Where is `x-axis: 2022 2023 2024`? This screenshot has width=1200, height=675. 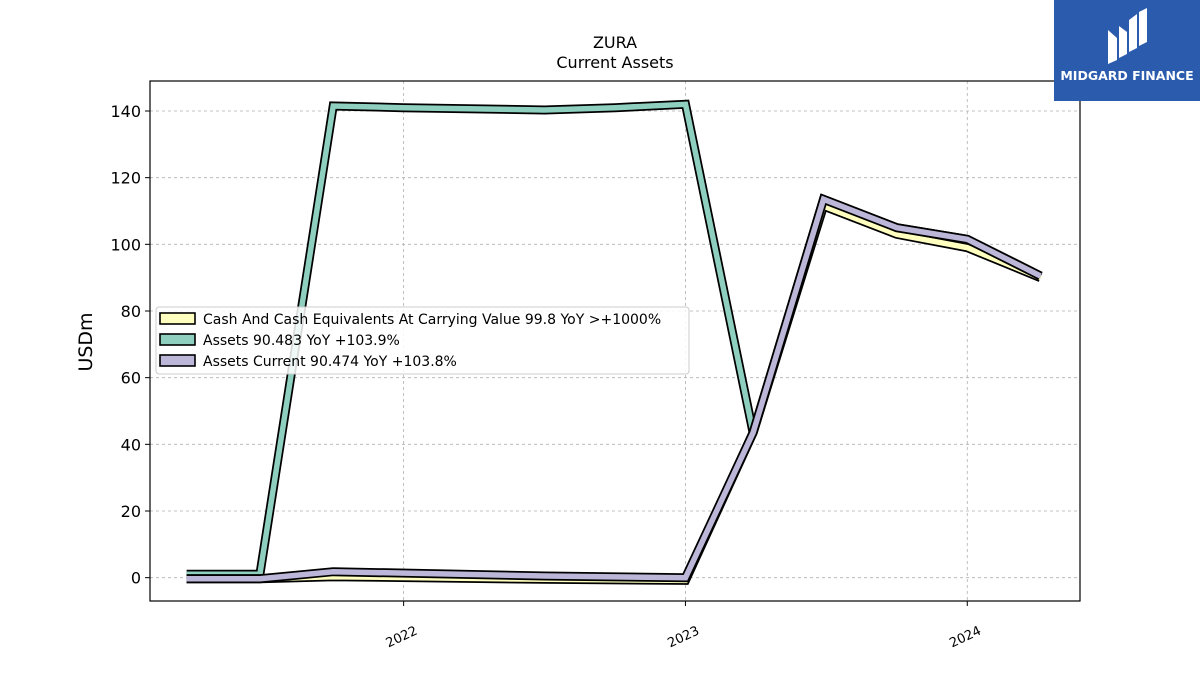
x-axis: 2022 2023 2024 is located at coordinates (684, 626).